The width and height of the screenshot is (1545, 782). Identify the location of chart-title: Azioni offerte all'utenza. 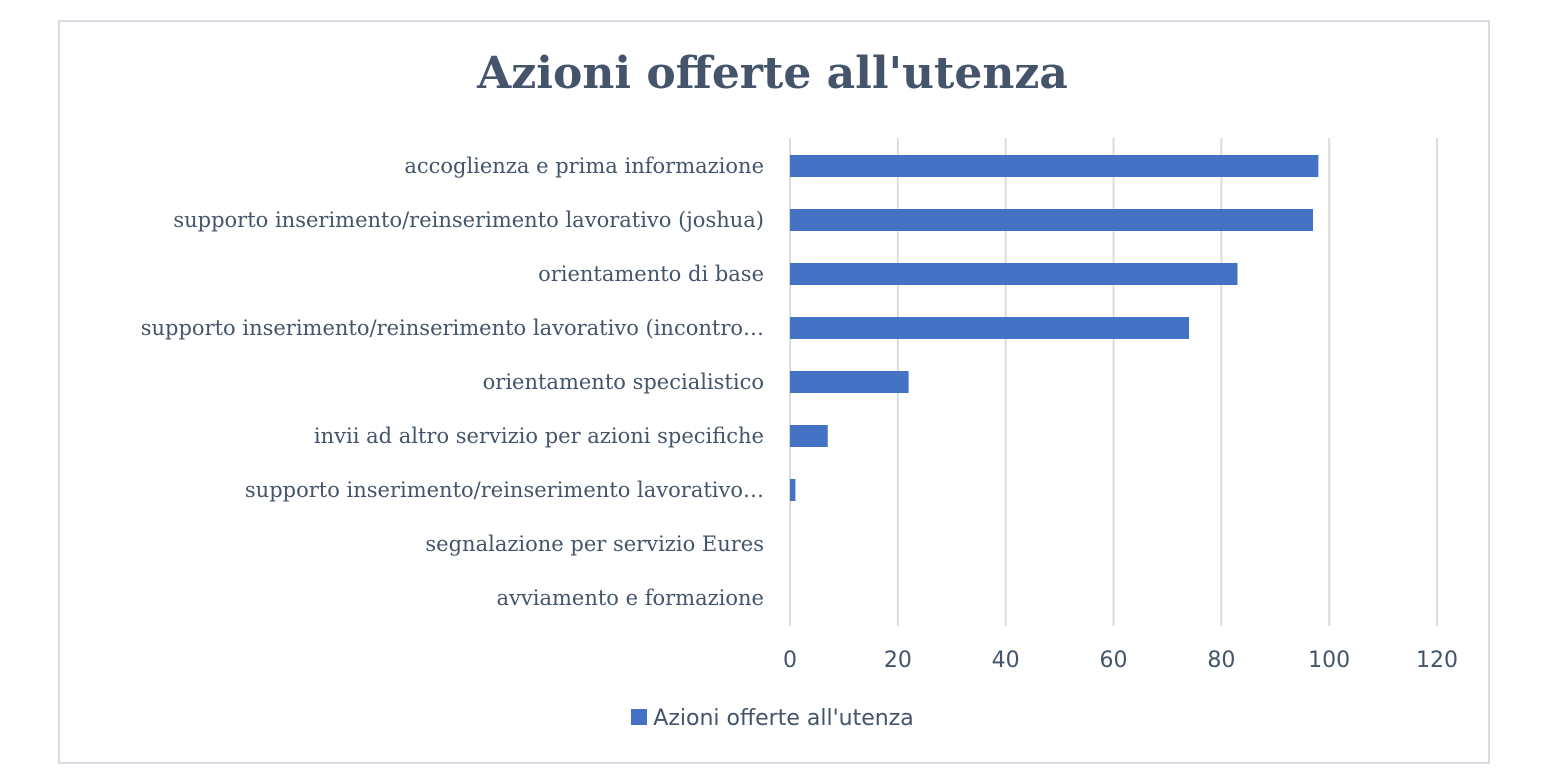
(772, 73).